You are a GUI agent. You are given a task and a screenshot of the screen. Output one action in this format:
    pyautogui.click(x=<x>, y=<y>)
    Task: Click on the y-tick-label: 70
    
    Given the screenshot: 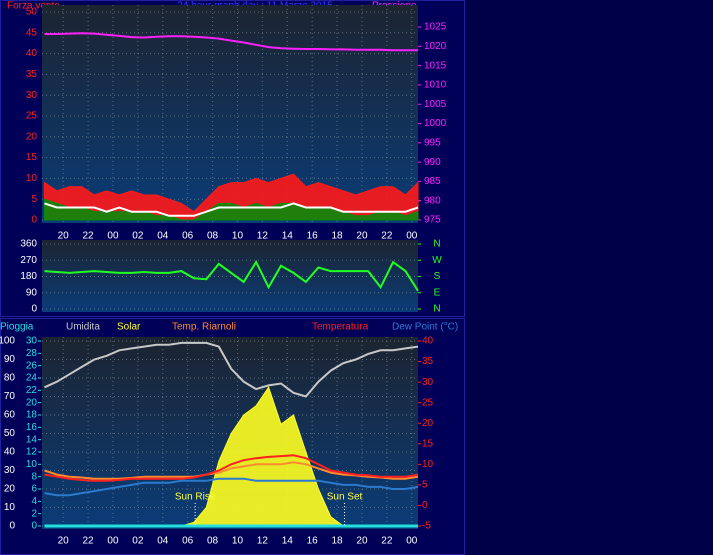 What is the action you would take?
    pyautogui.click(x=10, y=396)
    